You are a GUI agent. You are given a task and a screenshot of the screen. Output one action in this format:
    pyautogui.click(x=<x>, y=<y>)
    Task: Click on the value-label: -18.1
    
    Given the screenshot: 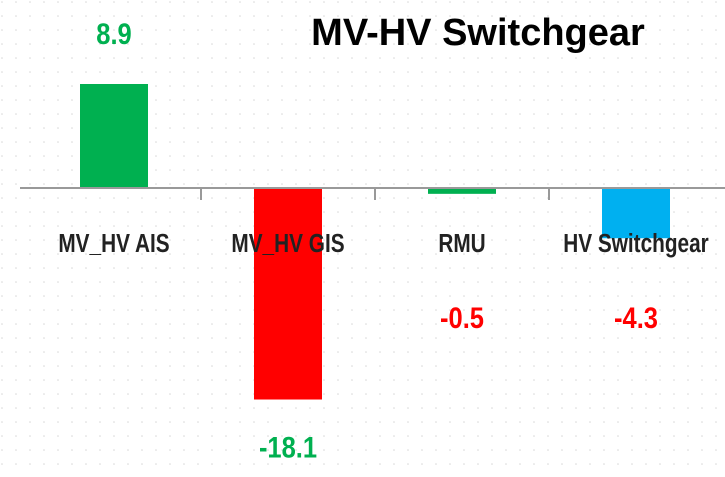 What is the action you would take?
    pyautogui.click(x=288, y=446)
    